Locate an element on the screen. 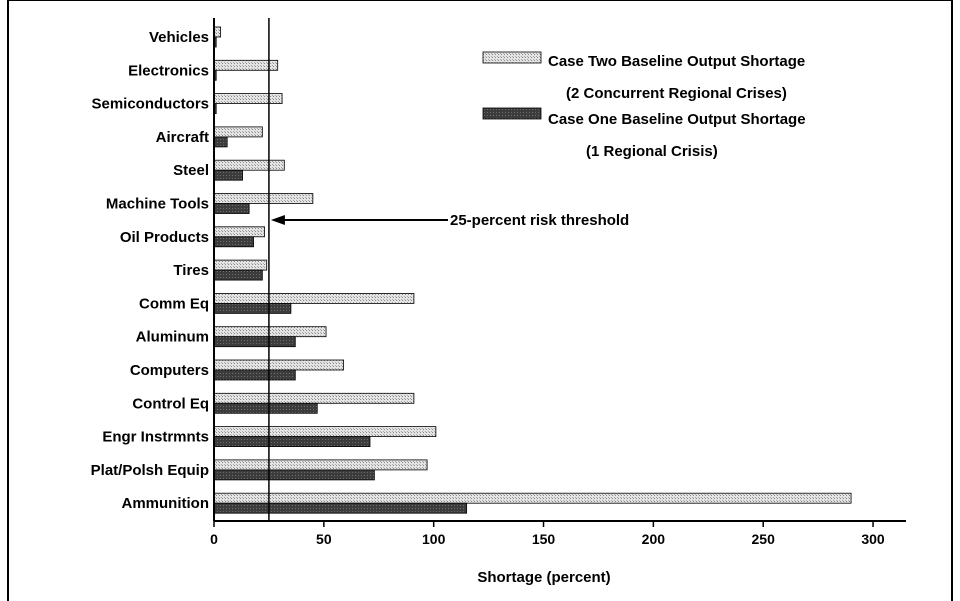  category-label: Ammunition is located at coordinates (166, 503).